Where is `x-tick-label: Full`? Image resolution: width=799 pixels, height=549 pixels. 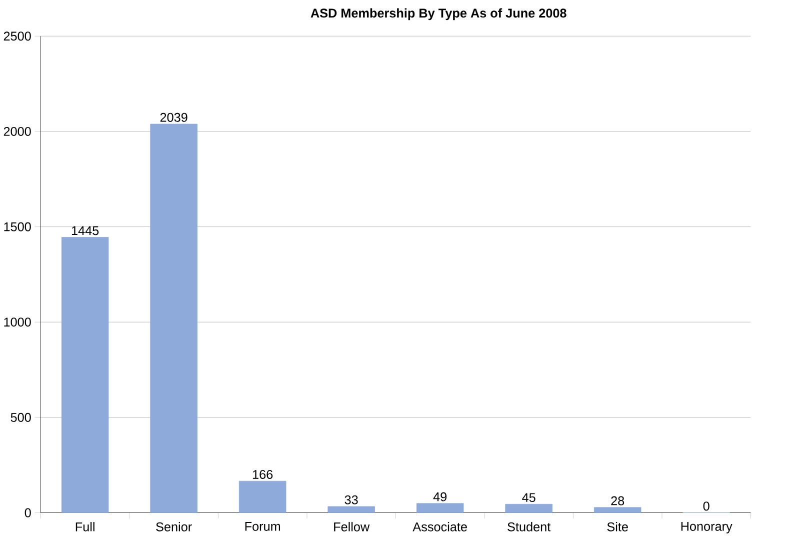
x-tick-label: Full is located at coordinates (85, 527).